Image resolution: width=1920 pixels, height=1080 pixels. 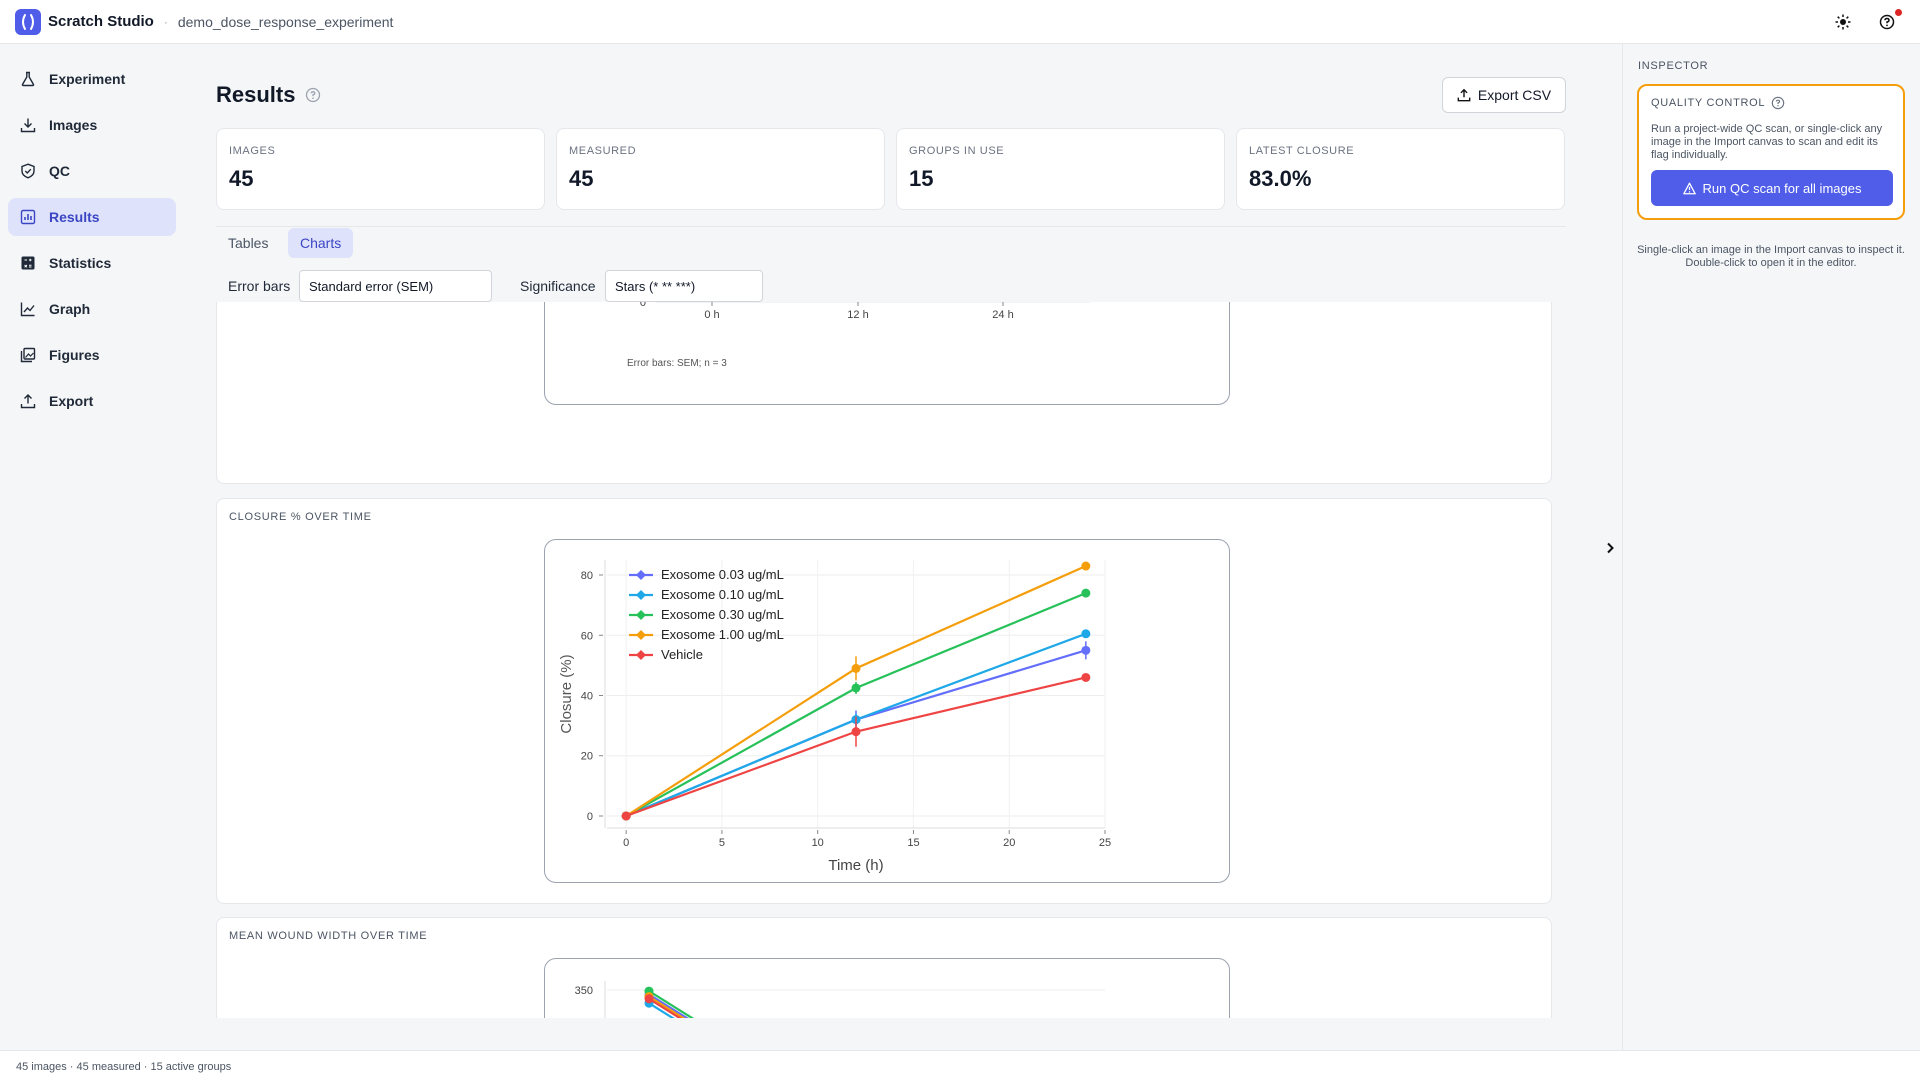 What do you see at coordinates (28, 21) in the screenshot?
I see `app-logo-icon` at bounding box center [28, 21].